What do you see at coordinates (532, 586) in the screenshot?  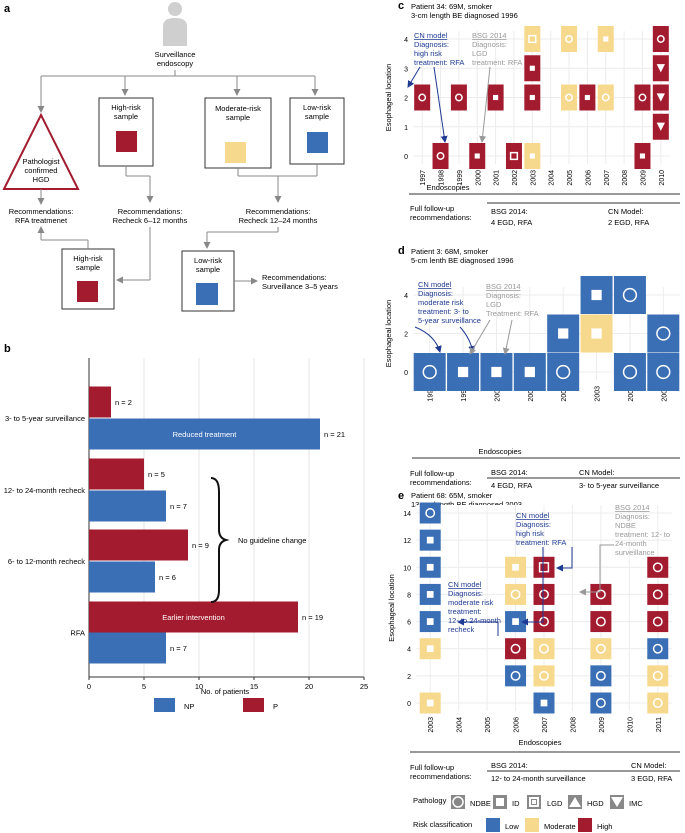 I see `e-cn2-arrow1` at bounding box center [532, 586].